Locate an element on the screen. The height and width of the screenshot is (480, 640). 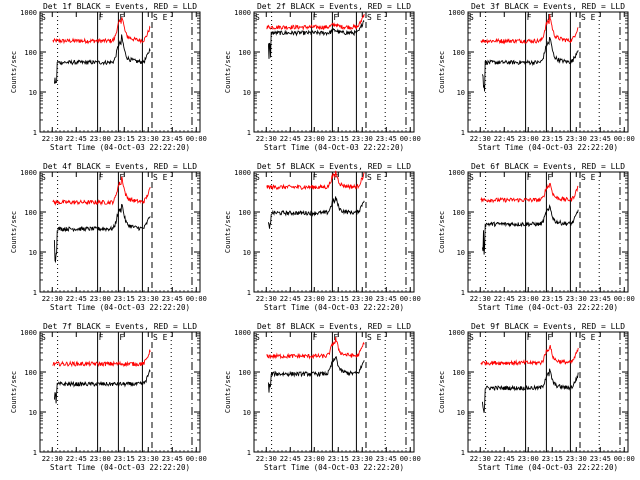
panel-title: Det 6f BLACK = Events, RED = LLD is located at coordinates (548, 166).